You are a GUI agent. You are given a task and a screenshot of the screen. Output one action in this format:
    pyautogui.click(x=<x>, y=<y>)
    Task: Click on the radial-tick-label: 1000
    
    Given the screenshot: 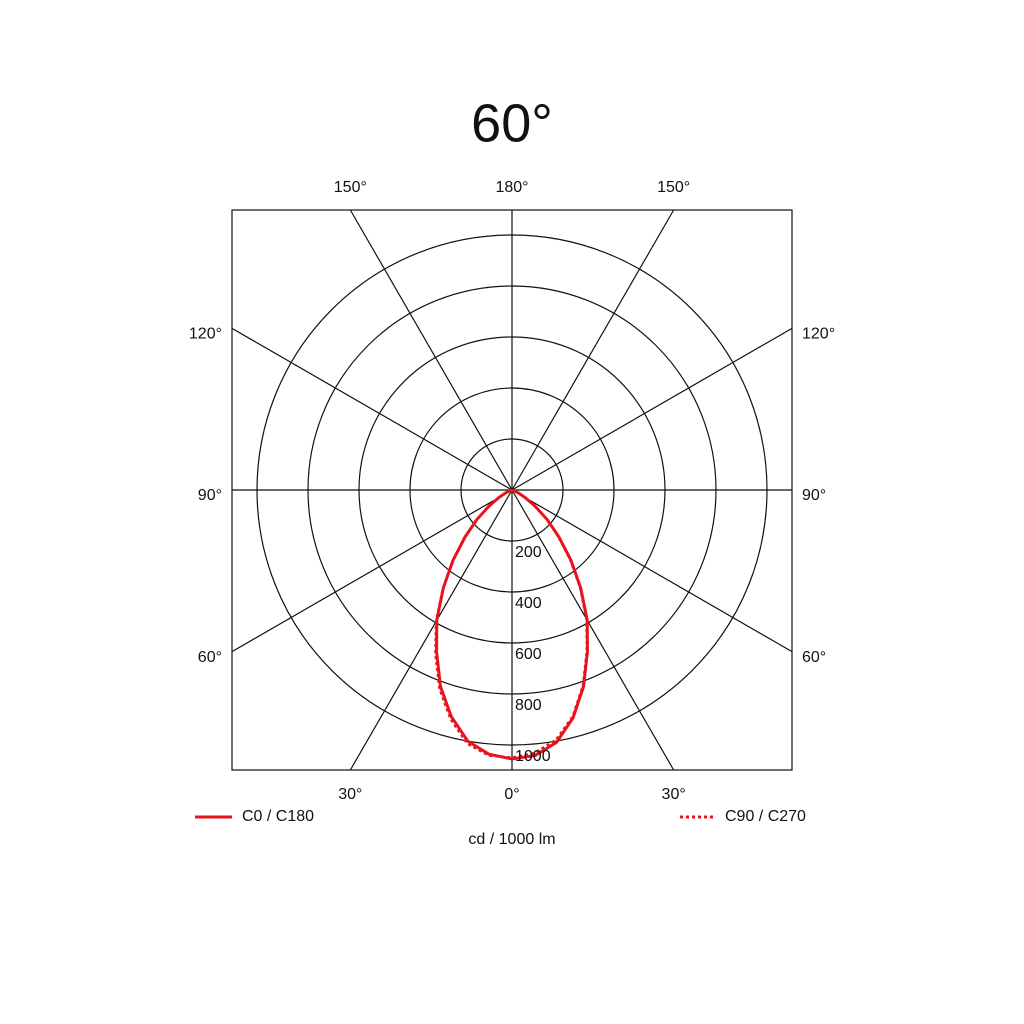 What is the action you would take?
    pyautogui.click(x=533, y=756)
    